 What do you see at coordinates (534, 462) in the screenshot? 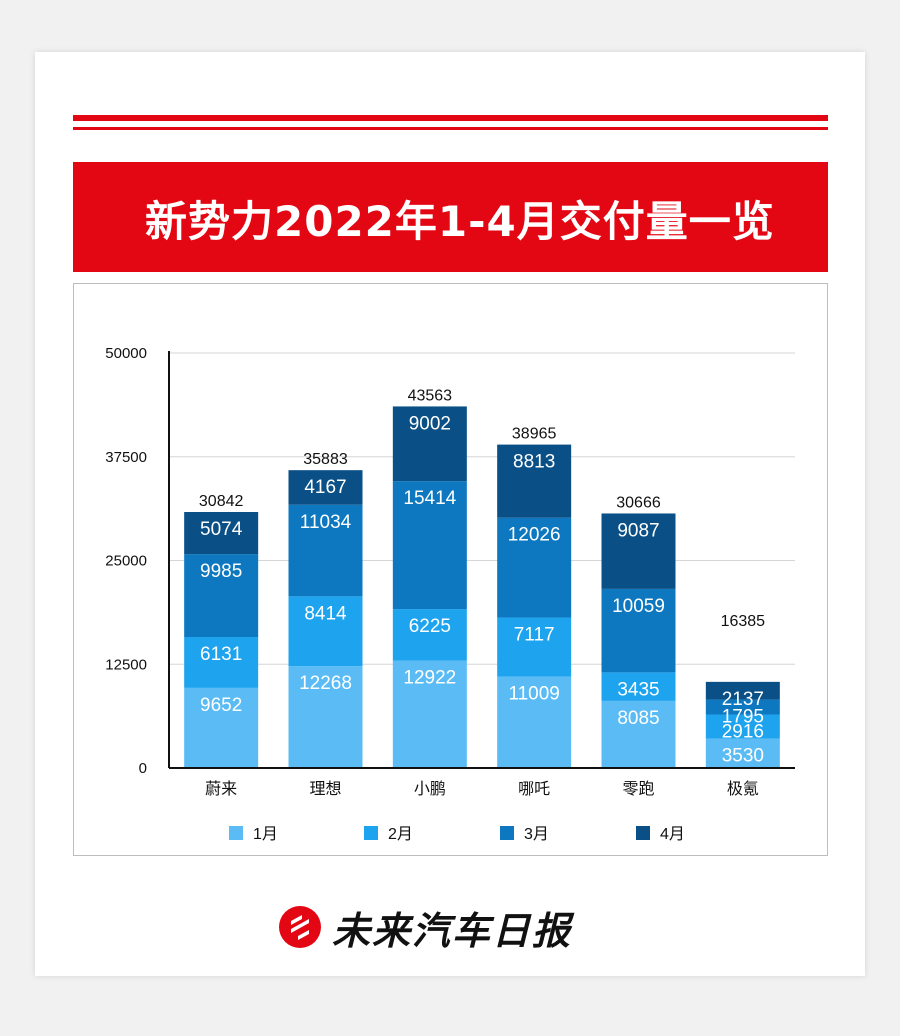
I see `bar-value-label: 8813` at bounding box center [534, 462].